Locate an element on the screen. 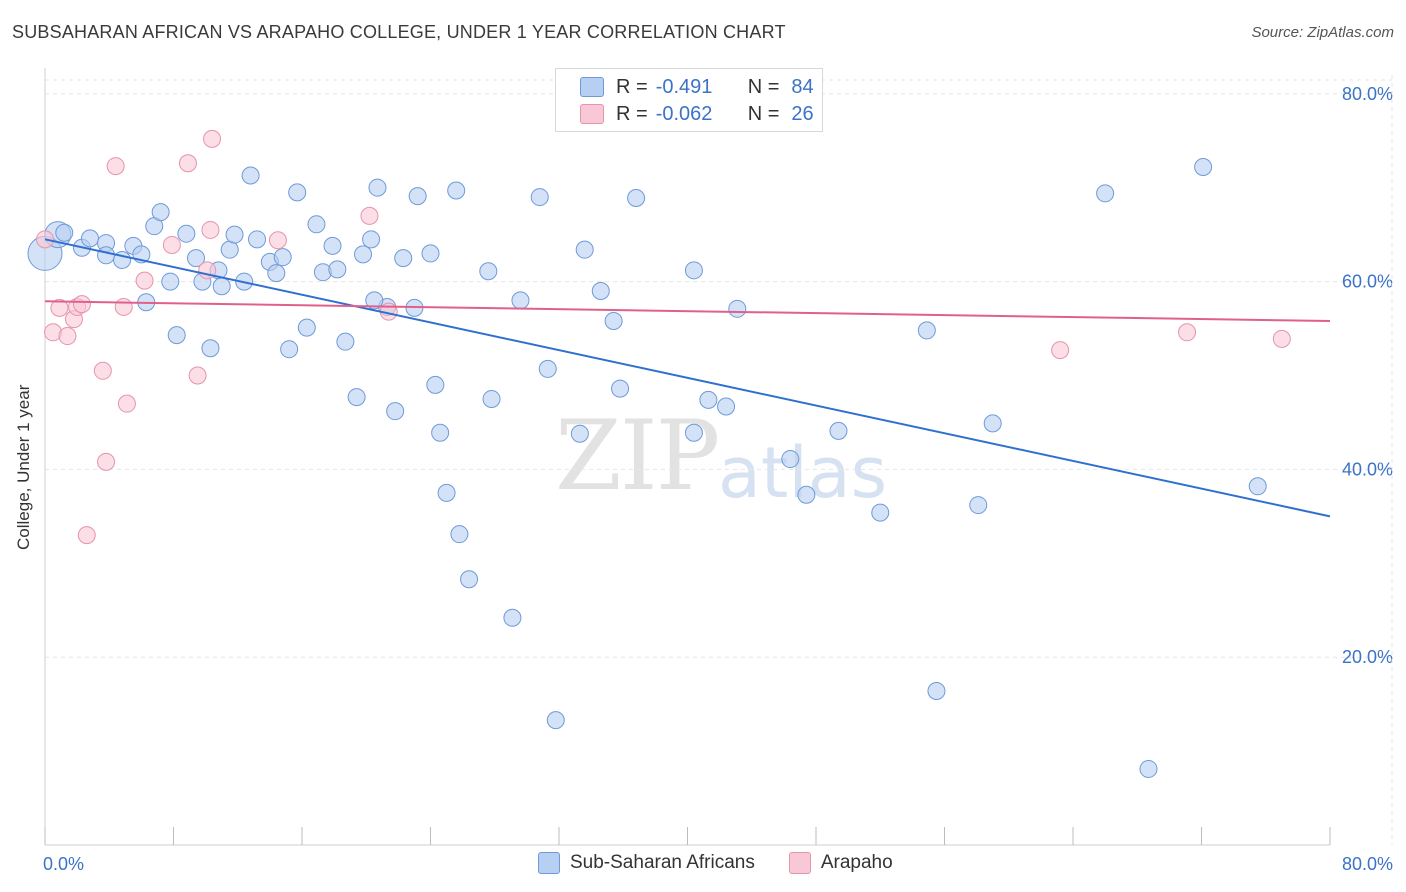 The height and width of the screenshot is (892, 1406). y-axis-label: College, Under 1 year is located at coordinates (23, 467).